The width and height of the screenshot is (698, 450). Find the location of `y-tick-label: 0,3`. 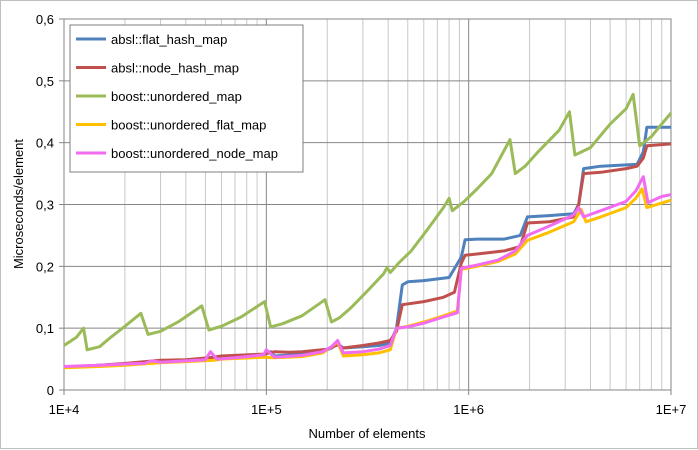

y-tick-label: 0,3 is located at coordinates (45, 205).